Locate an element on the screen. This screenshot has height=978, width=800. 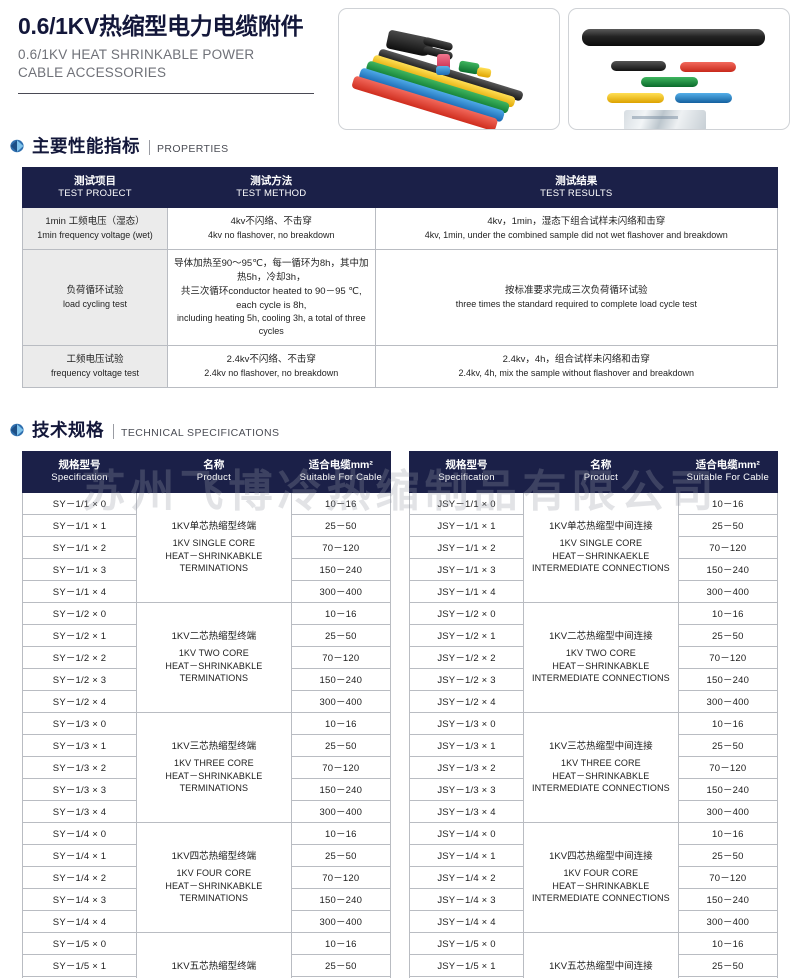
connections-spec-cell: JSY－1/5 × 1 is located at coordinates (466, 965).